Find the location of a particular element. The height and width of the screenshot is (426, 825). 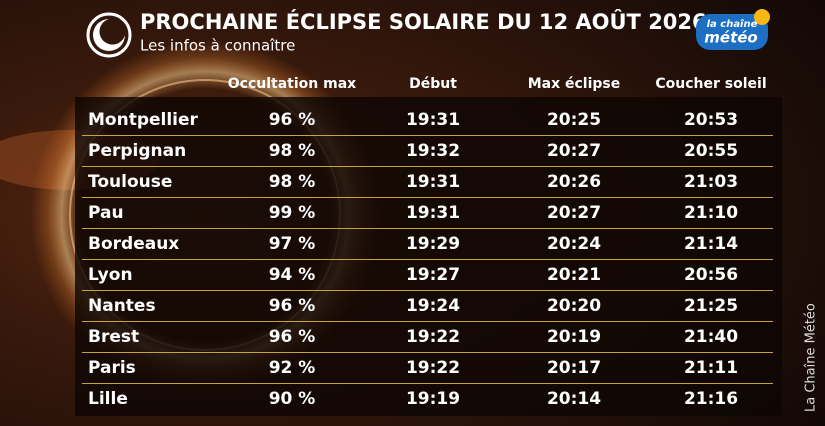

column-header: Coucher soleil is located at coordinates (710, 84).